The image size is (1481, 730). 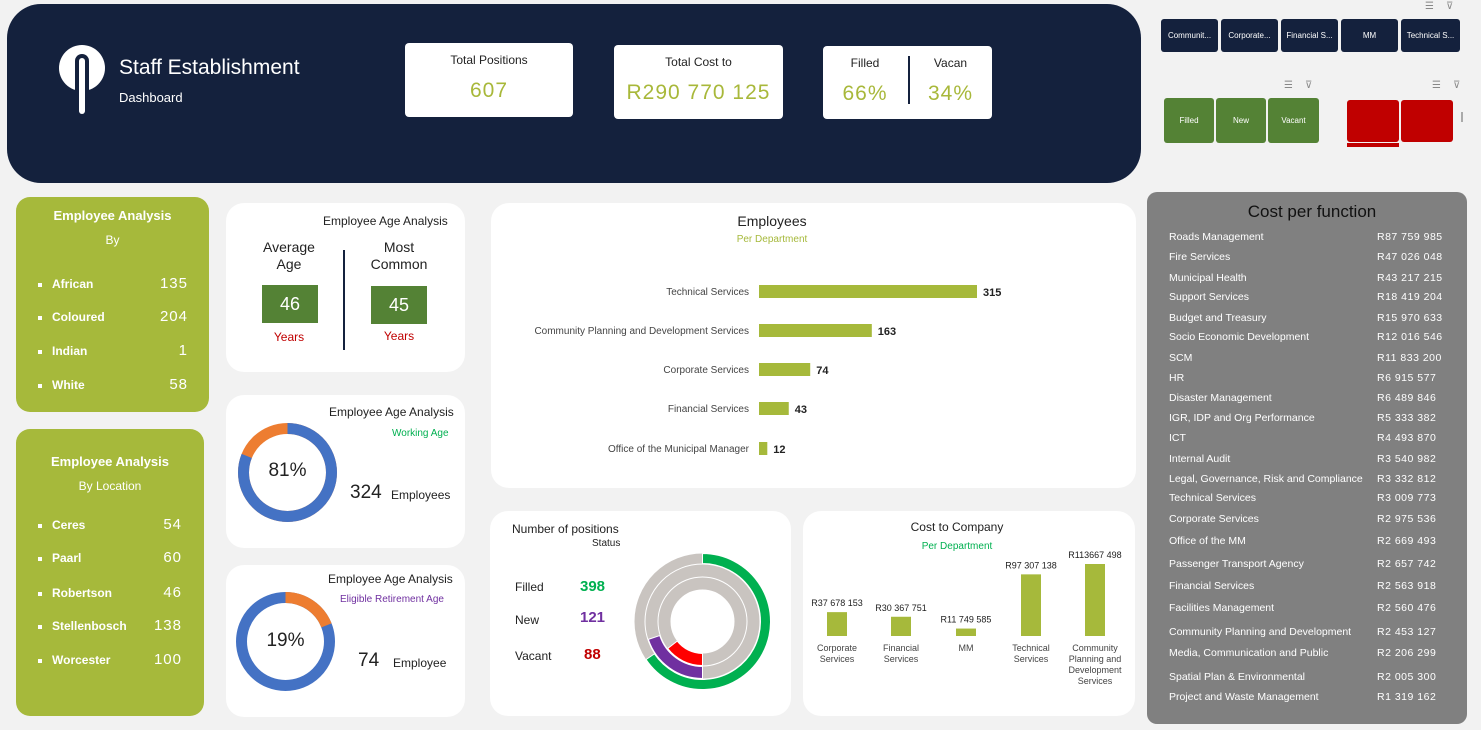 What do you see at coordinates (1309, 85) in the screenshot?
I see `status-clear-filter-icon: ⊽` at bounding box center [1309, 85].